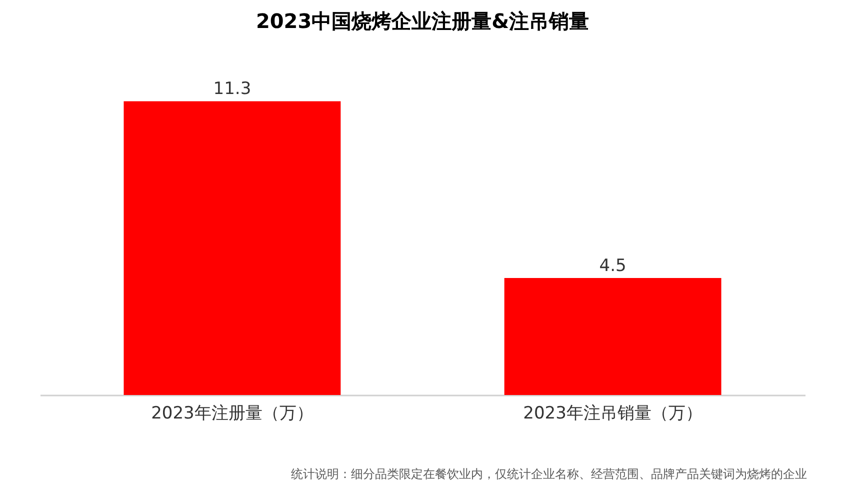  Describe the element at coordinates (423, 21) in the screenshot. I see `chart-title: 2023中国烧烤企业注册量&注吊销量` at that location.